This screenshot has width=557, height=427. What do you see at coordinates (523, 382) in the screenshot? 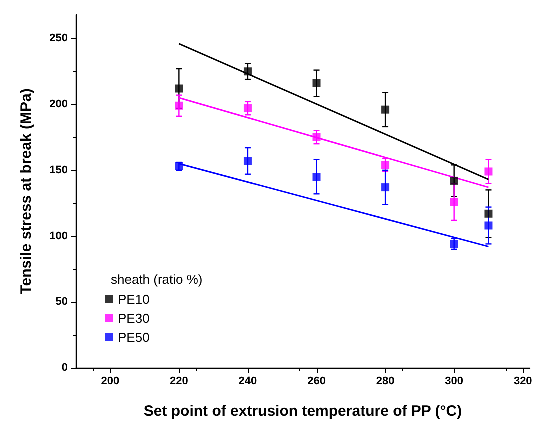
I see `x-tick-label: 320` at bounding box center [523, 382].